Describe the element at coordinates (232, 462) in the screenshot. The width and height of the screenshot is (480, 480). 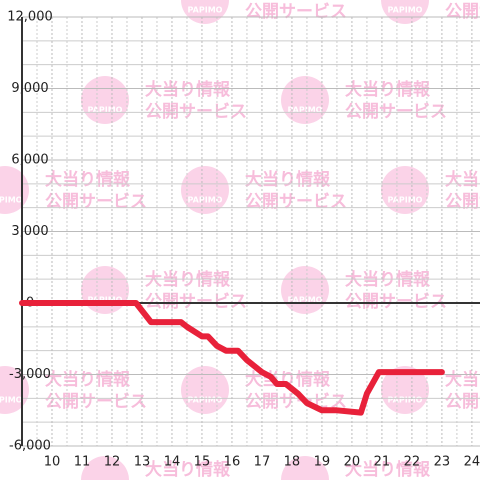
I see `x-tick-label: 16` at that location.